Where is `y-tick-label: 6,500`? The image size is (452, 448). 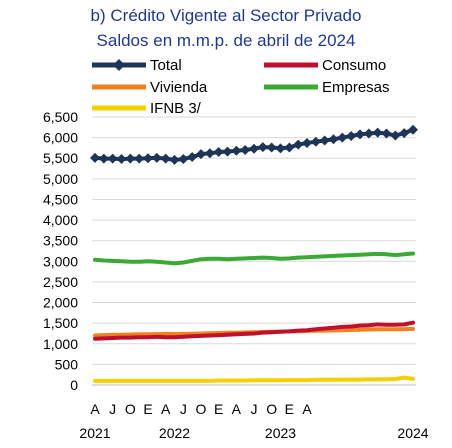
y-tick-label: 6,500 is located at coordinates (60, 117).